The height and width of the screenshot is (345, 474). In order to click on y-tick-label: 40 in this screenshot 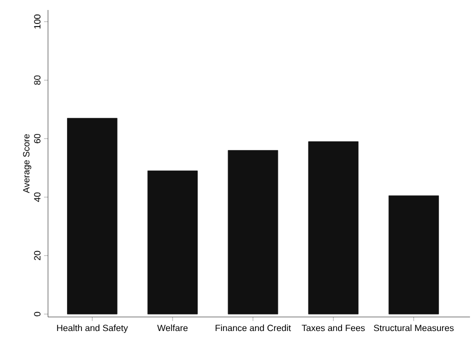, I will do `click(37, 197)`.